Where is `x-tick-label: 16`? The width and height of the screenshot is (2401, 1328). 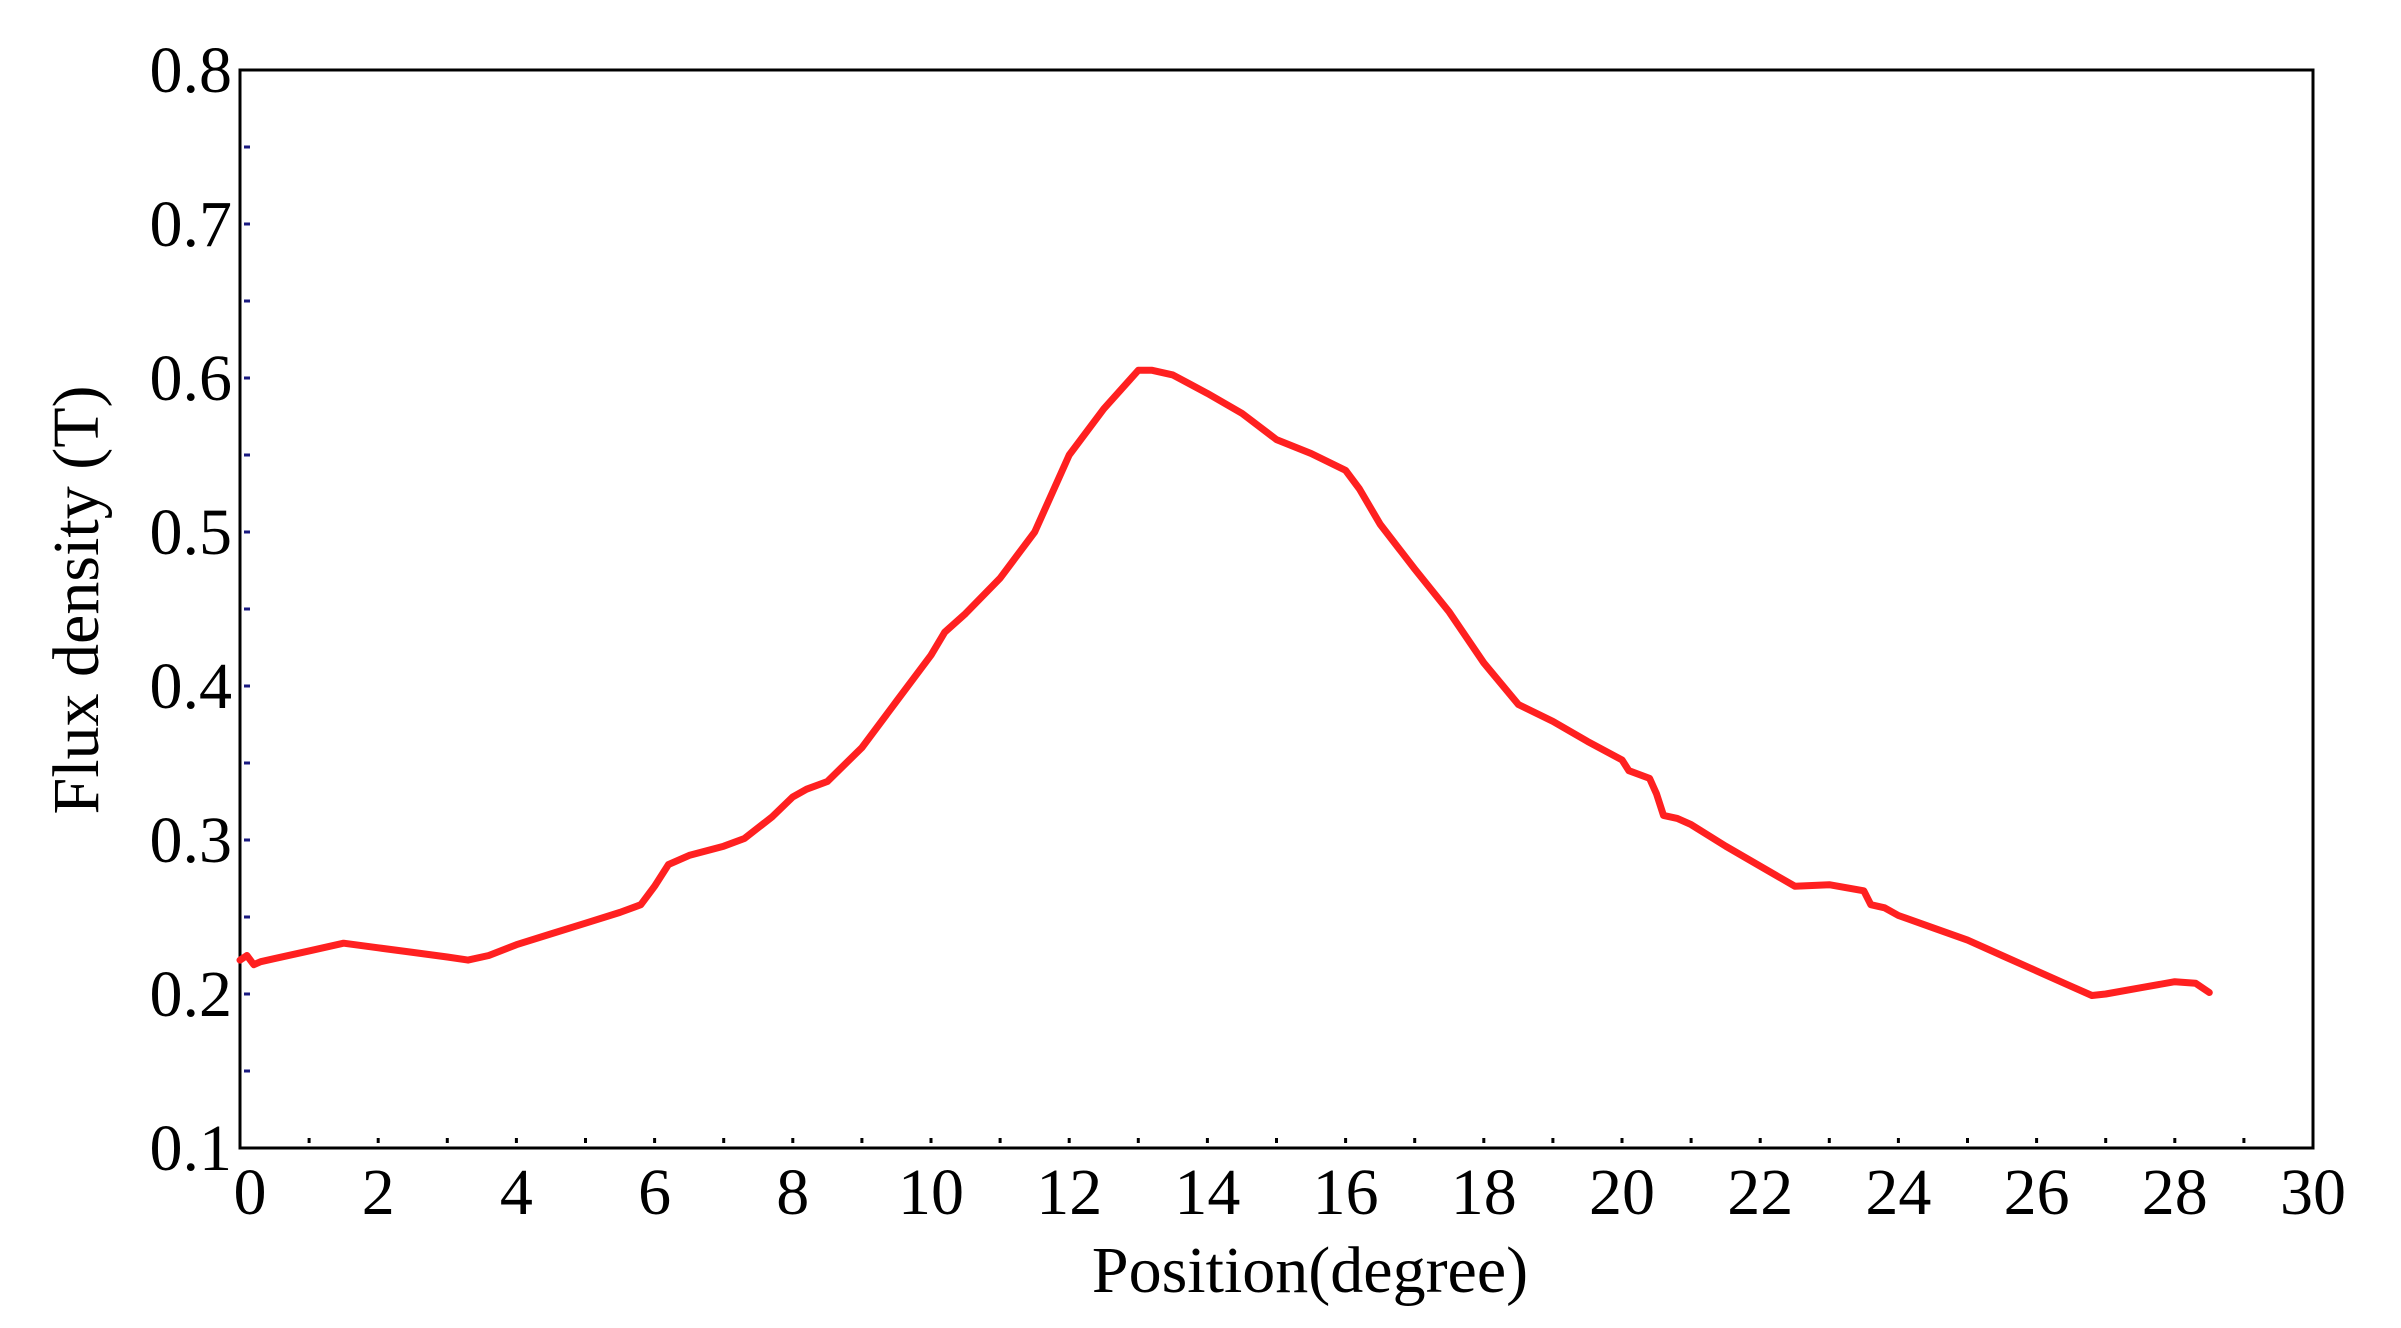 x-tick-label: 16 is located at coordinates (1346, 1192).